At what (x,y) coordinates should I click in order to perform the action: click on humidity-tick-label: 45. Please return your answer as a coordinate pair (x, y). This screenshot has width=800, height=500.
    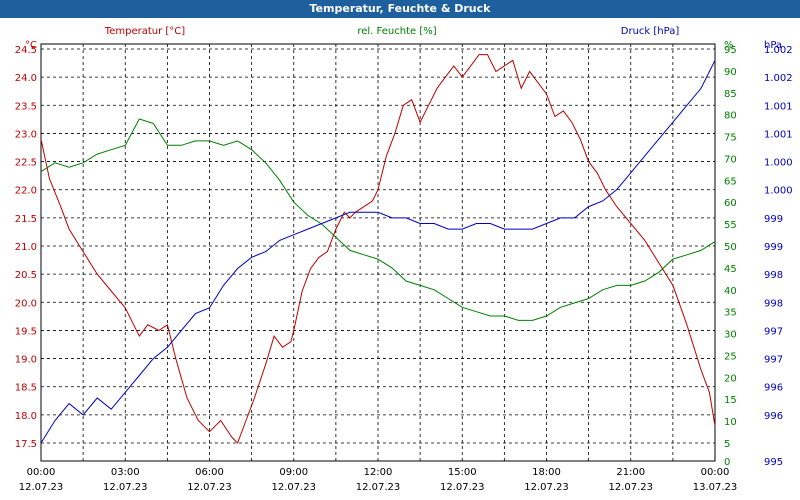
    Looking at the image, I should click on (730, 269).